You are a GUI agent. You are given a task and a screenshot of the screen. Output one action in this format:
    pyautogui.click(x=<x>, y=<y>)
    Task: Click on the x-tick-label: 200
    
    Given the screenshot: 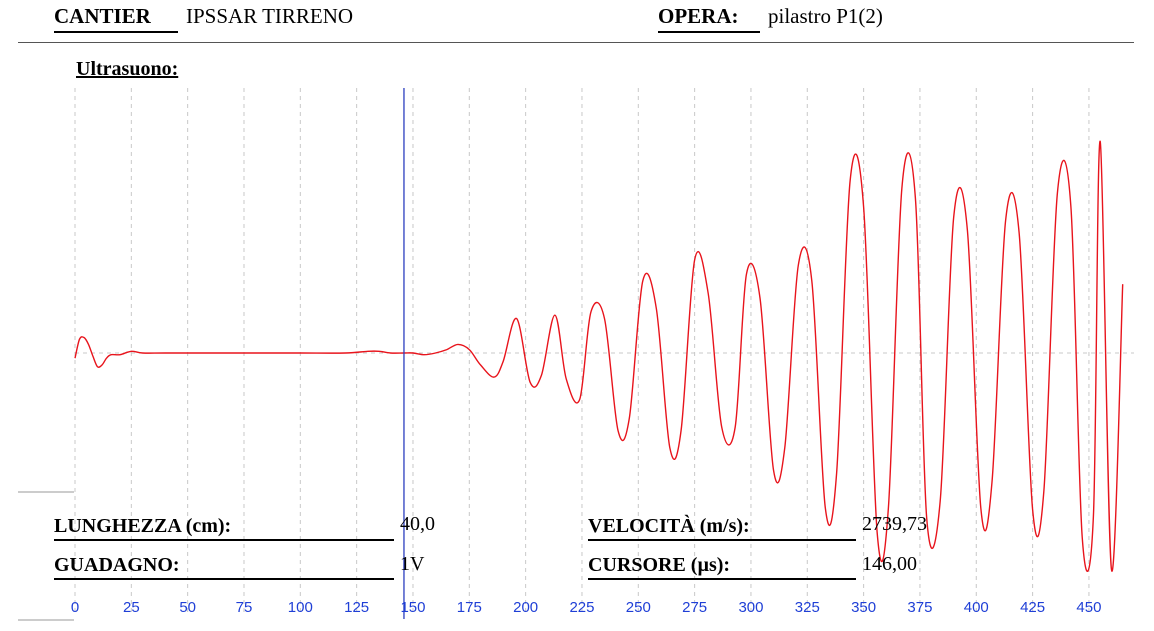 What is the action you would take?
    pyautogui.click(x=525, y=607)
    